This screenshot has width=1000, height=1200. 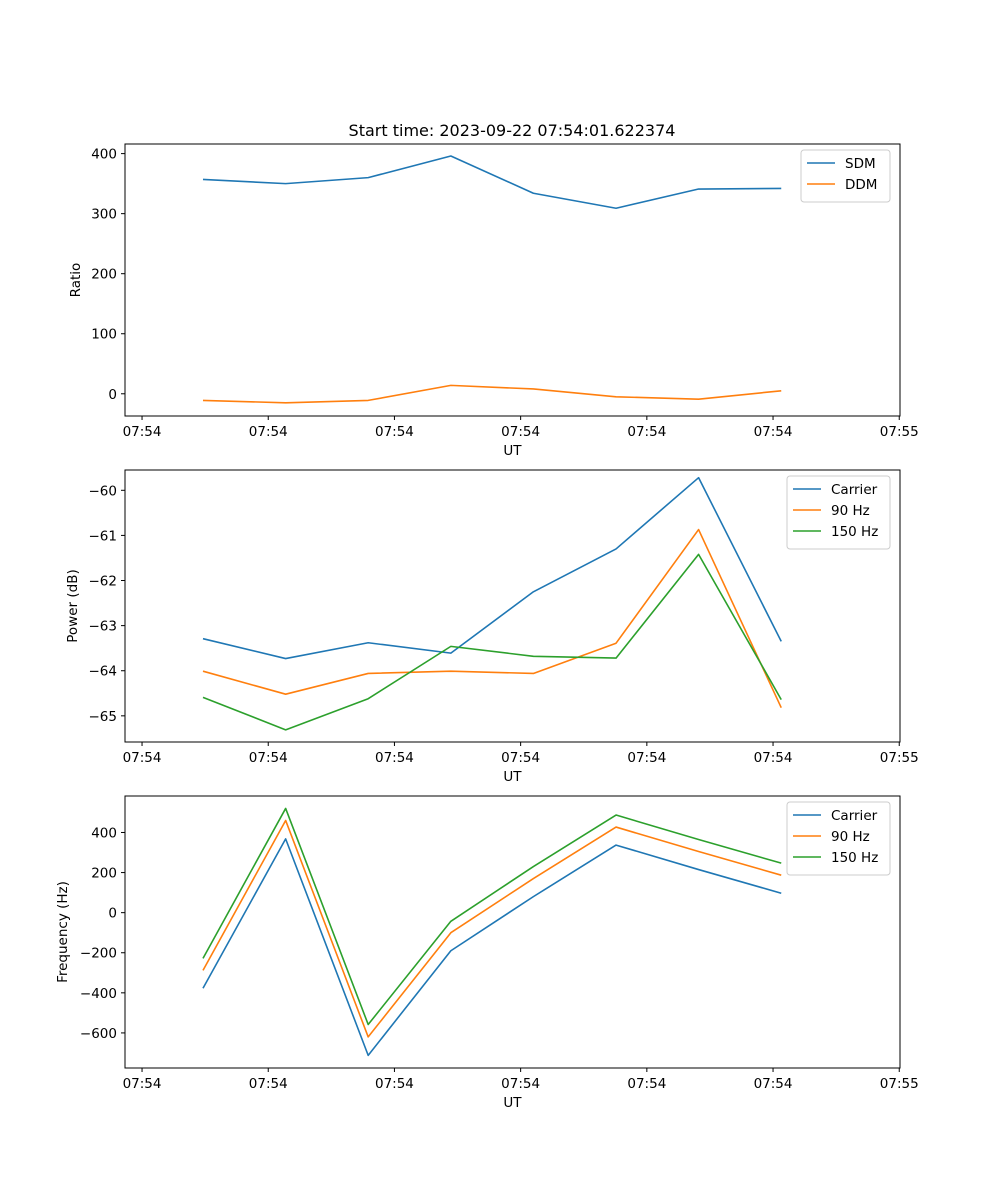 I want to click on series-line-ddm, so click(x=492, y=394).